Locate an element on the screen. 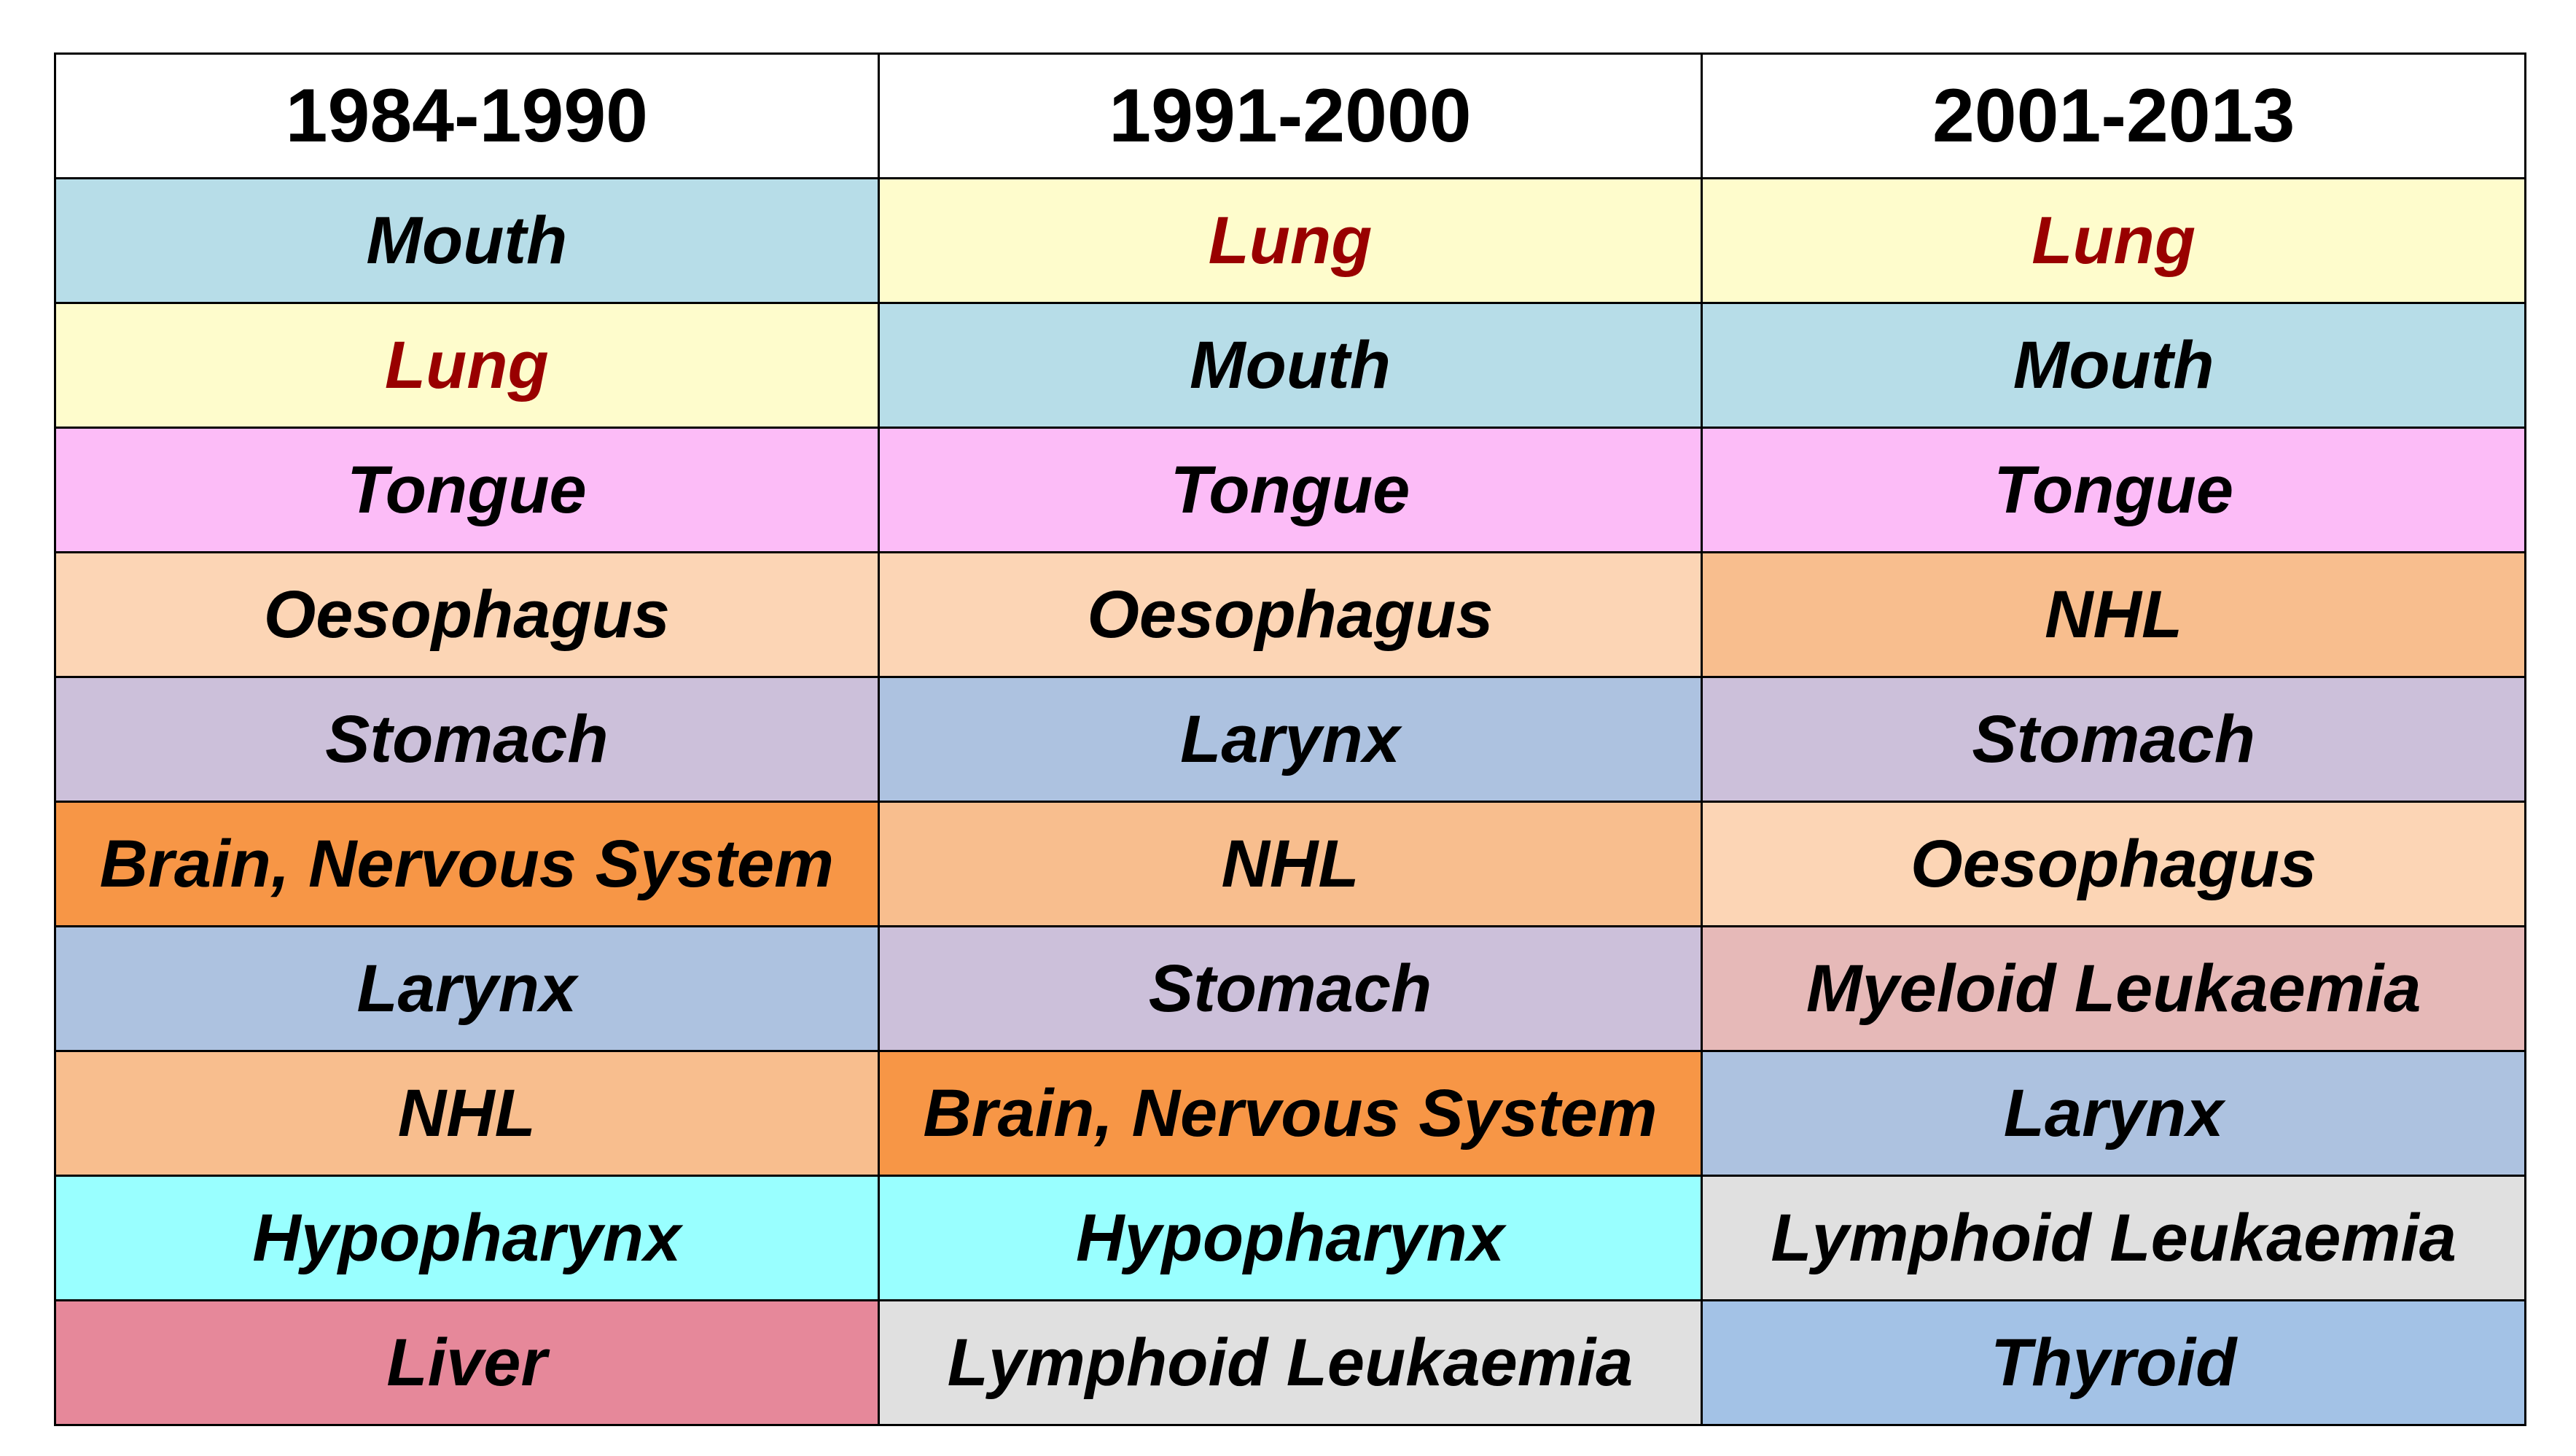 This screenshot has width=2576, height=1456. table-row: NHL Brain, Nervous System Larynx is located at coordinates (1290, 1113).